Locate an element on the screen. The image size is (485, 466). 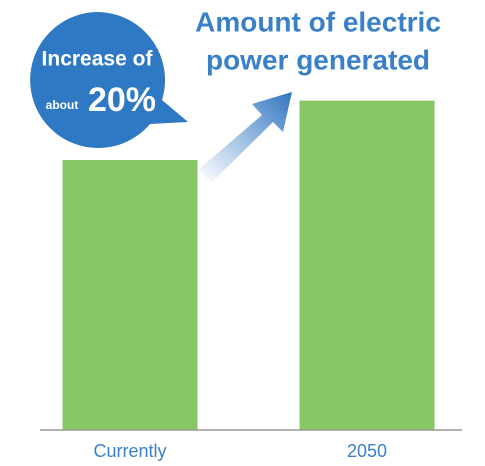
x-tick-label: Currently is located at coordinates (129, 451).